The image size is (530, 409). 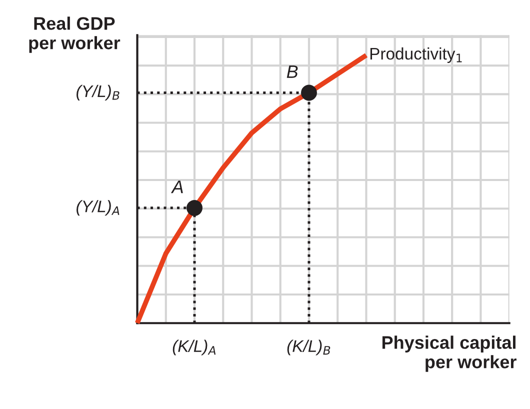 What do you see at coordinates (194, 348) in the screenshot?
I see `x-tick-label: (K/L)$_{A}$` at bounding box center [194, 348].